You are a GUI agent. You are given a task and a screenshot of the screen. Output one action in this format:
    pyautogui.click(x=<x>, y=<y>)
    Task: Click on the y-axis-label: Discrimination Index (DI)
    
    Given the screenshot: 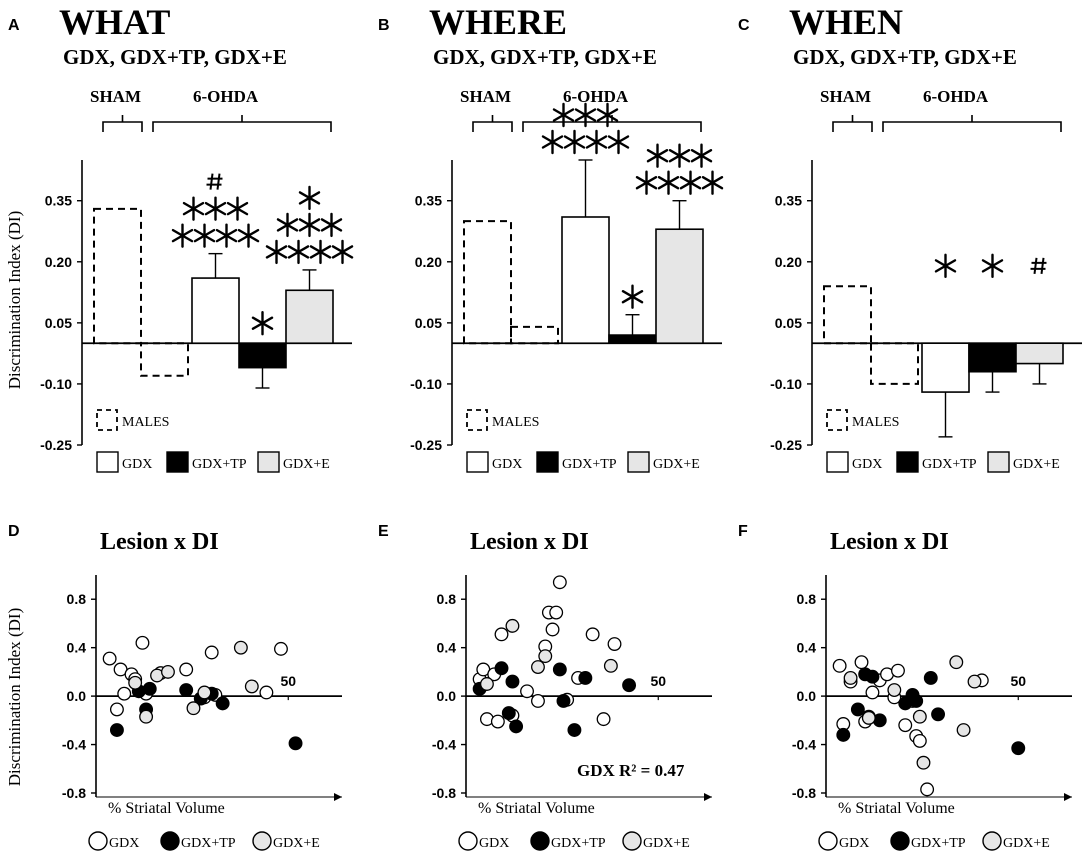 What is the action you would take?
    pyautogui.click(x=14, y=300)
    